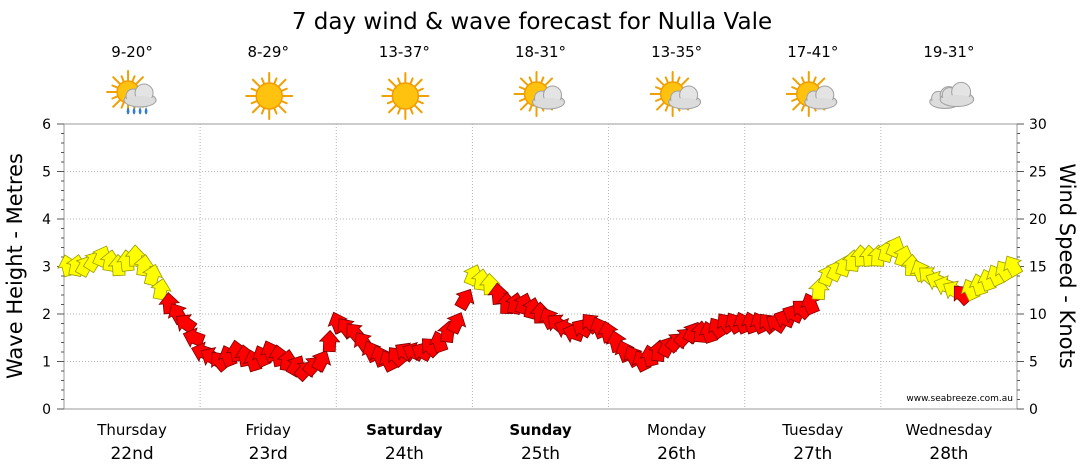  What do you see at coordinates (1038, 315) in the screenshot?
I see `right-tick-label: 10` at bounding box center [1038, 315].